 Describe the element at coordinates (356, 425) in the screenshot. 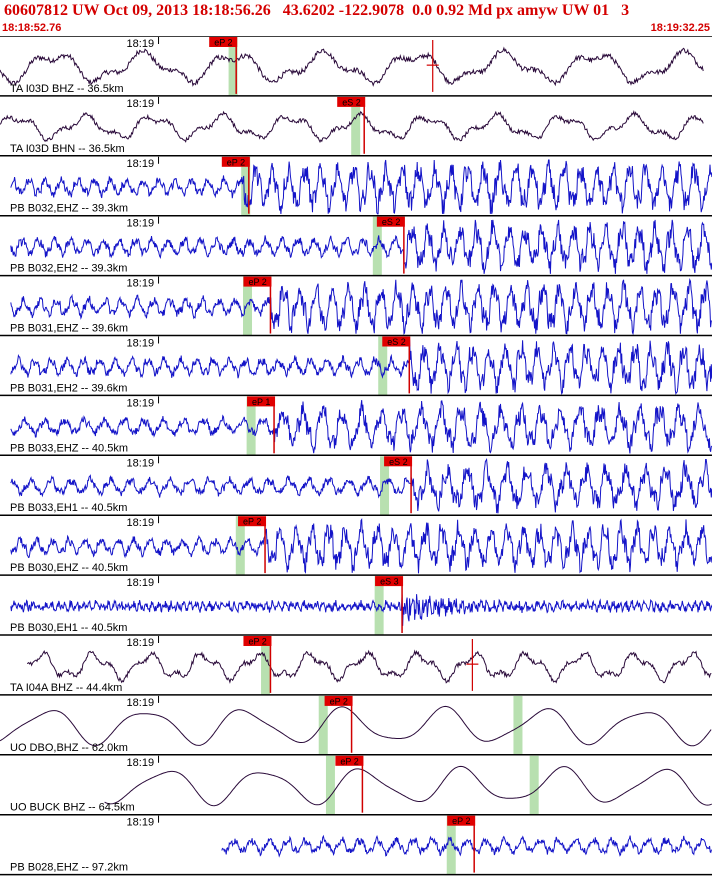

I see `trace-panel: 18:19 eP 1 PB B033,EHZ -- 40.5km` at that location.